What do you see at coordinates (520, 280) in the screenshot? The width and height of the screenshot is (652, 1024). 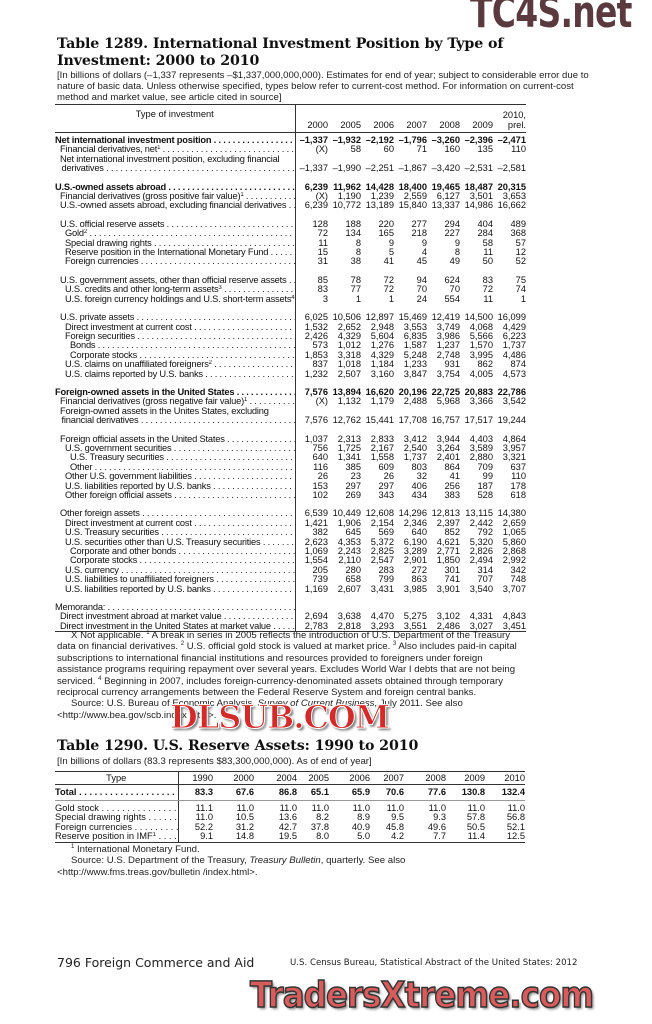 I see `value-cell: 75` at bounding box center [520, 280].